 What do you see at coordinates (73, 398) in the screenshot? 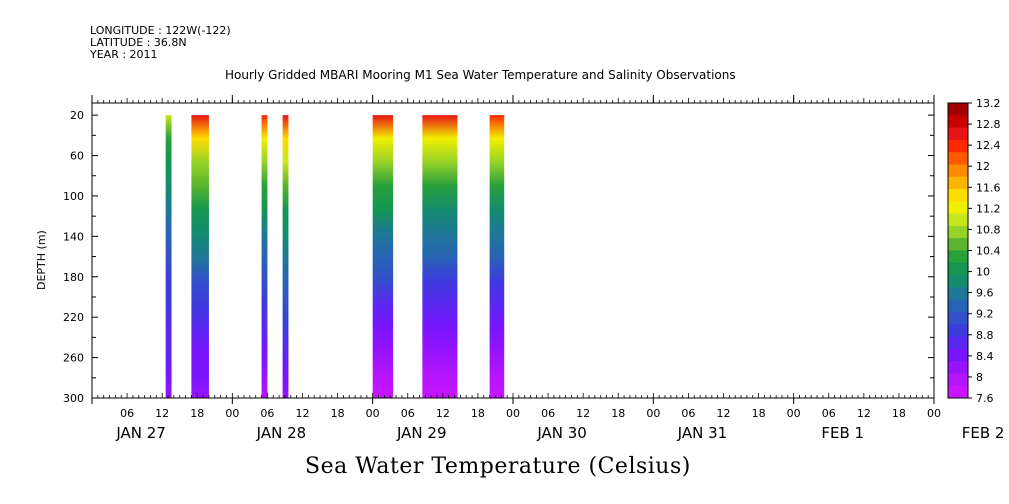
I see `y-tick-label: 300` at bounding box center [73, 398].